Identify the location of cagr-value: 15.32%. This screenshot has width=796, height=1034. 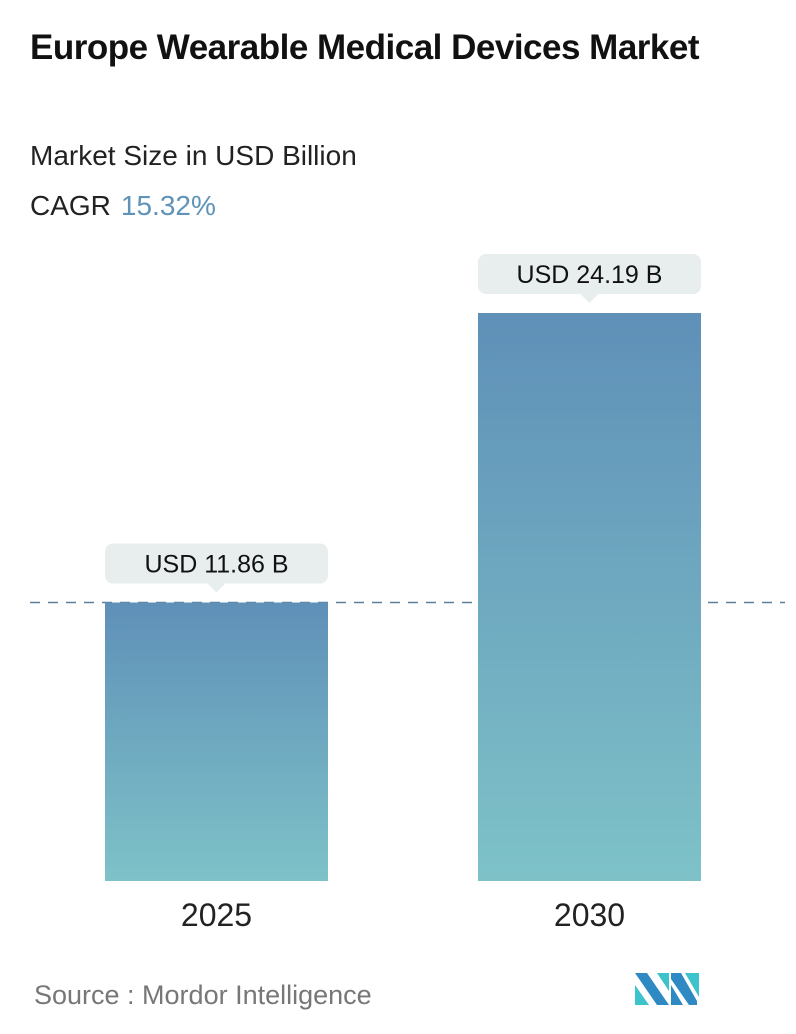
(168, 205).